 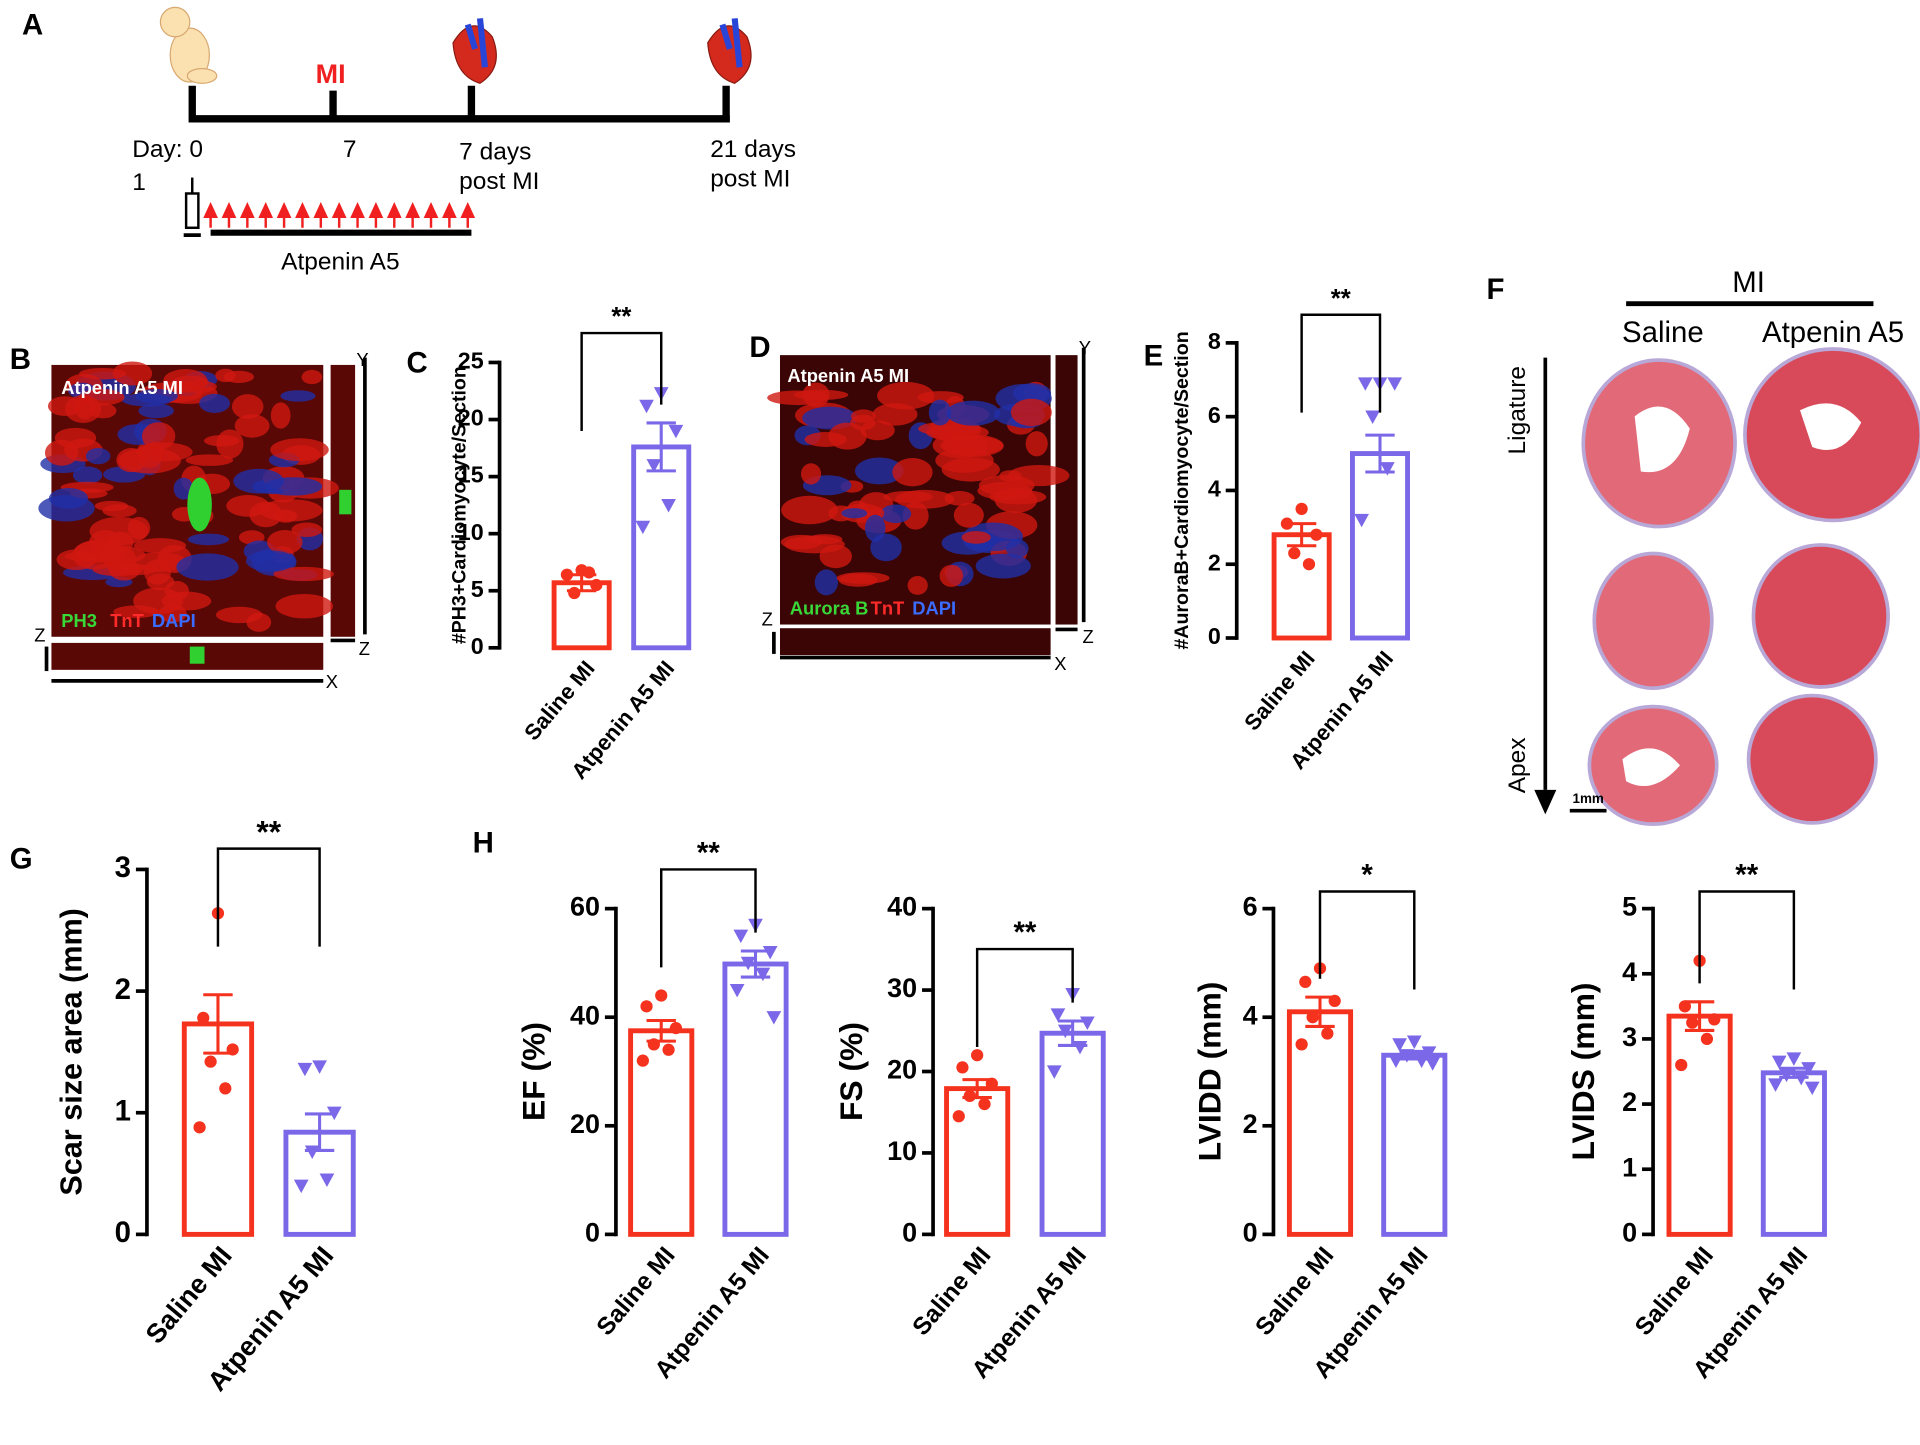 What do you see at coordinates (362, 359) in the screenshot?
I see `axis-label: Y` at bounding box center [362, 359].